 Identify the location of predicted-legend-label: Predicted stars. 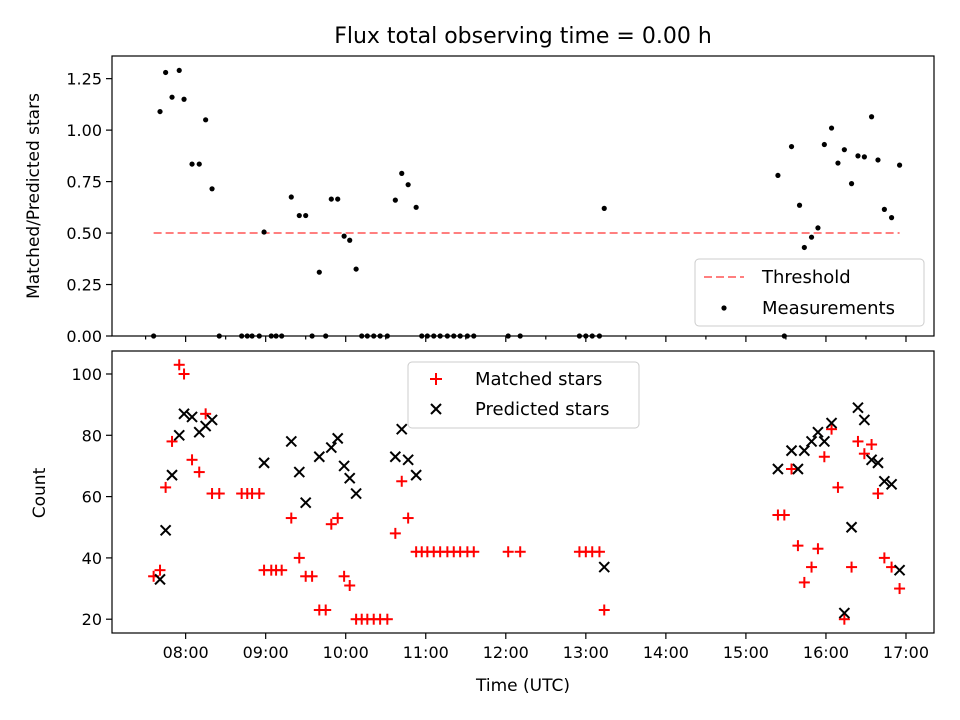
(542, 409).